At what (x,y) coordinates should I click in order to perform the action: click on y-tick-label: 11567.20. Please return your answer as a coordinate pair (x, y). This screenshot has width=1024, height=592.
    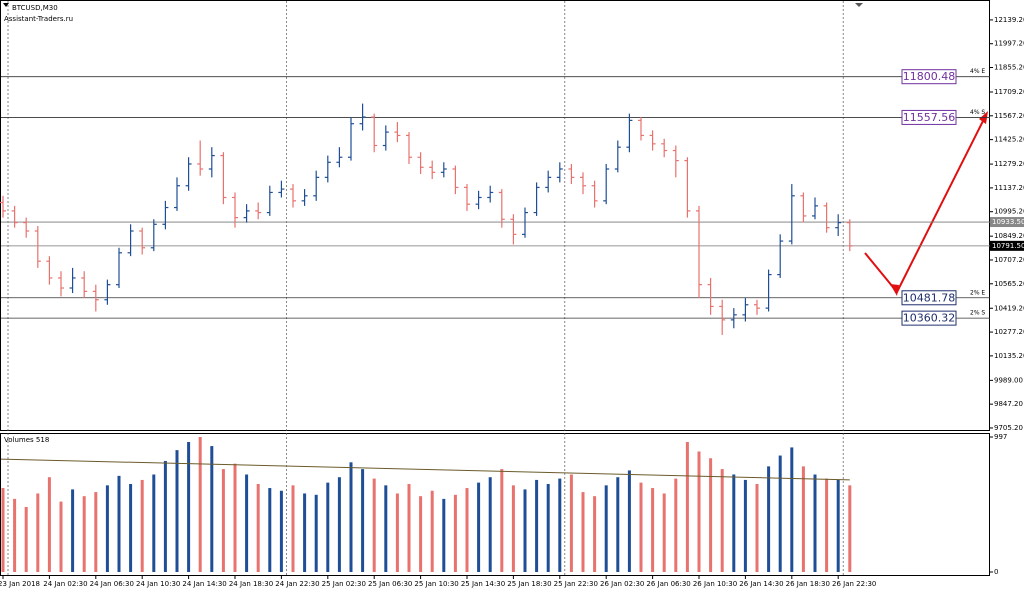
    Looking at the image, I should click on (1009, 116).